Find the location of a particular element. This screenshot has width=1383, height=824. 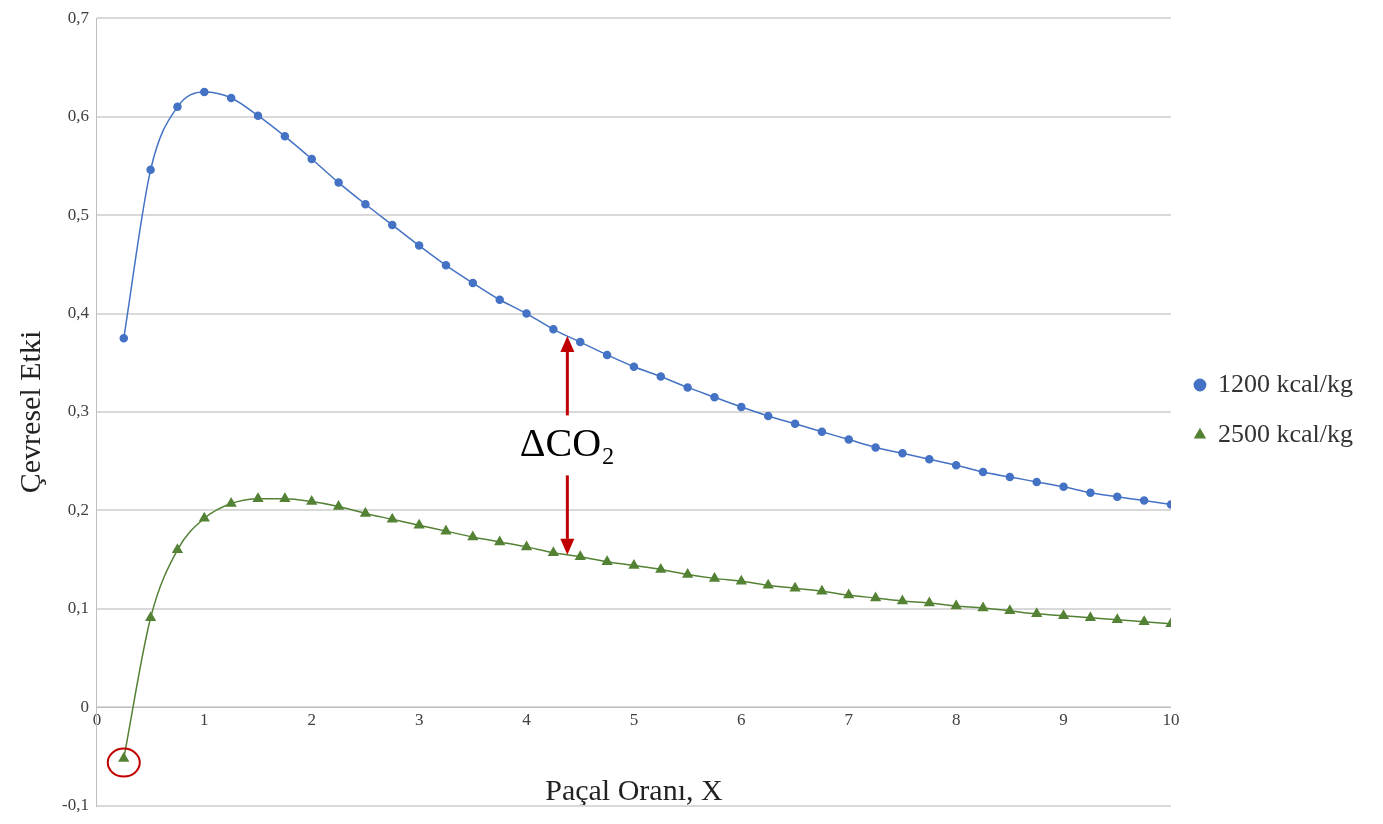

y-tick-label: 0,1 is located at coordinates (78, 608).